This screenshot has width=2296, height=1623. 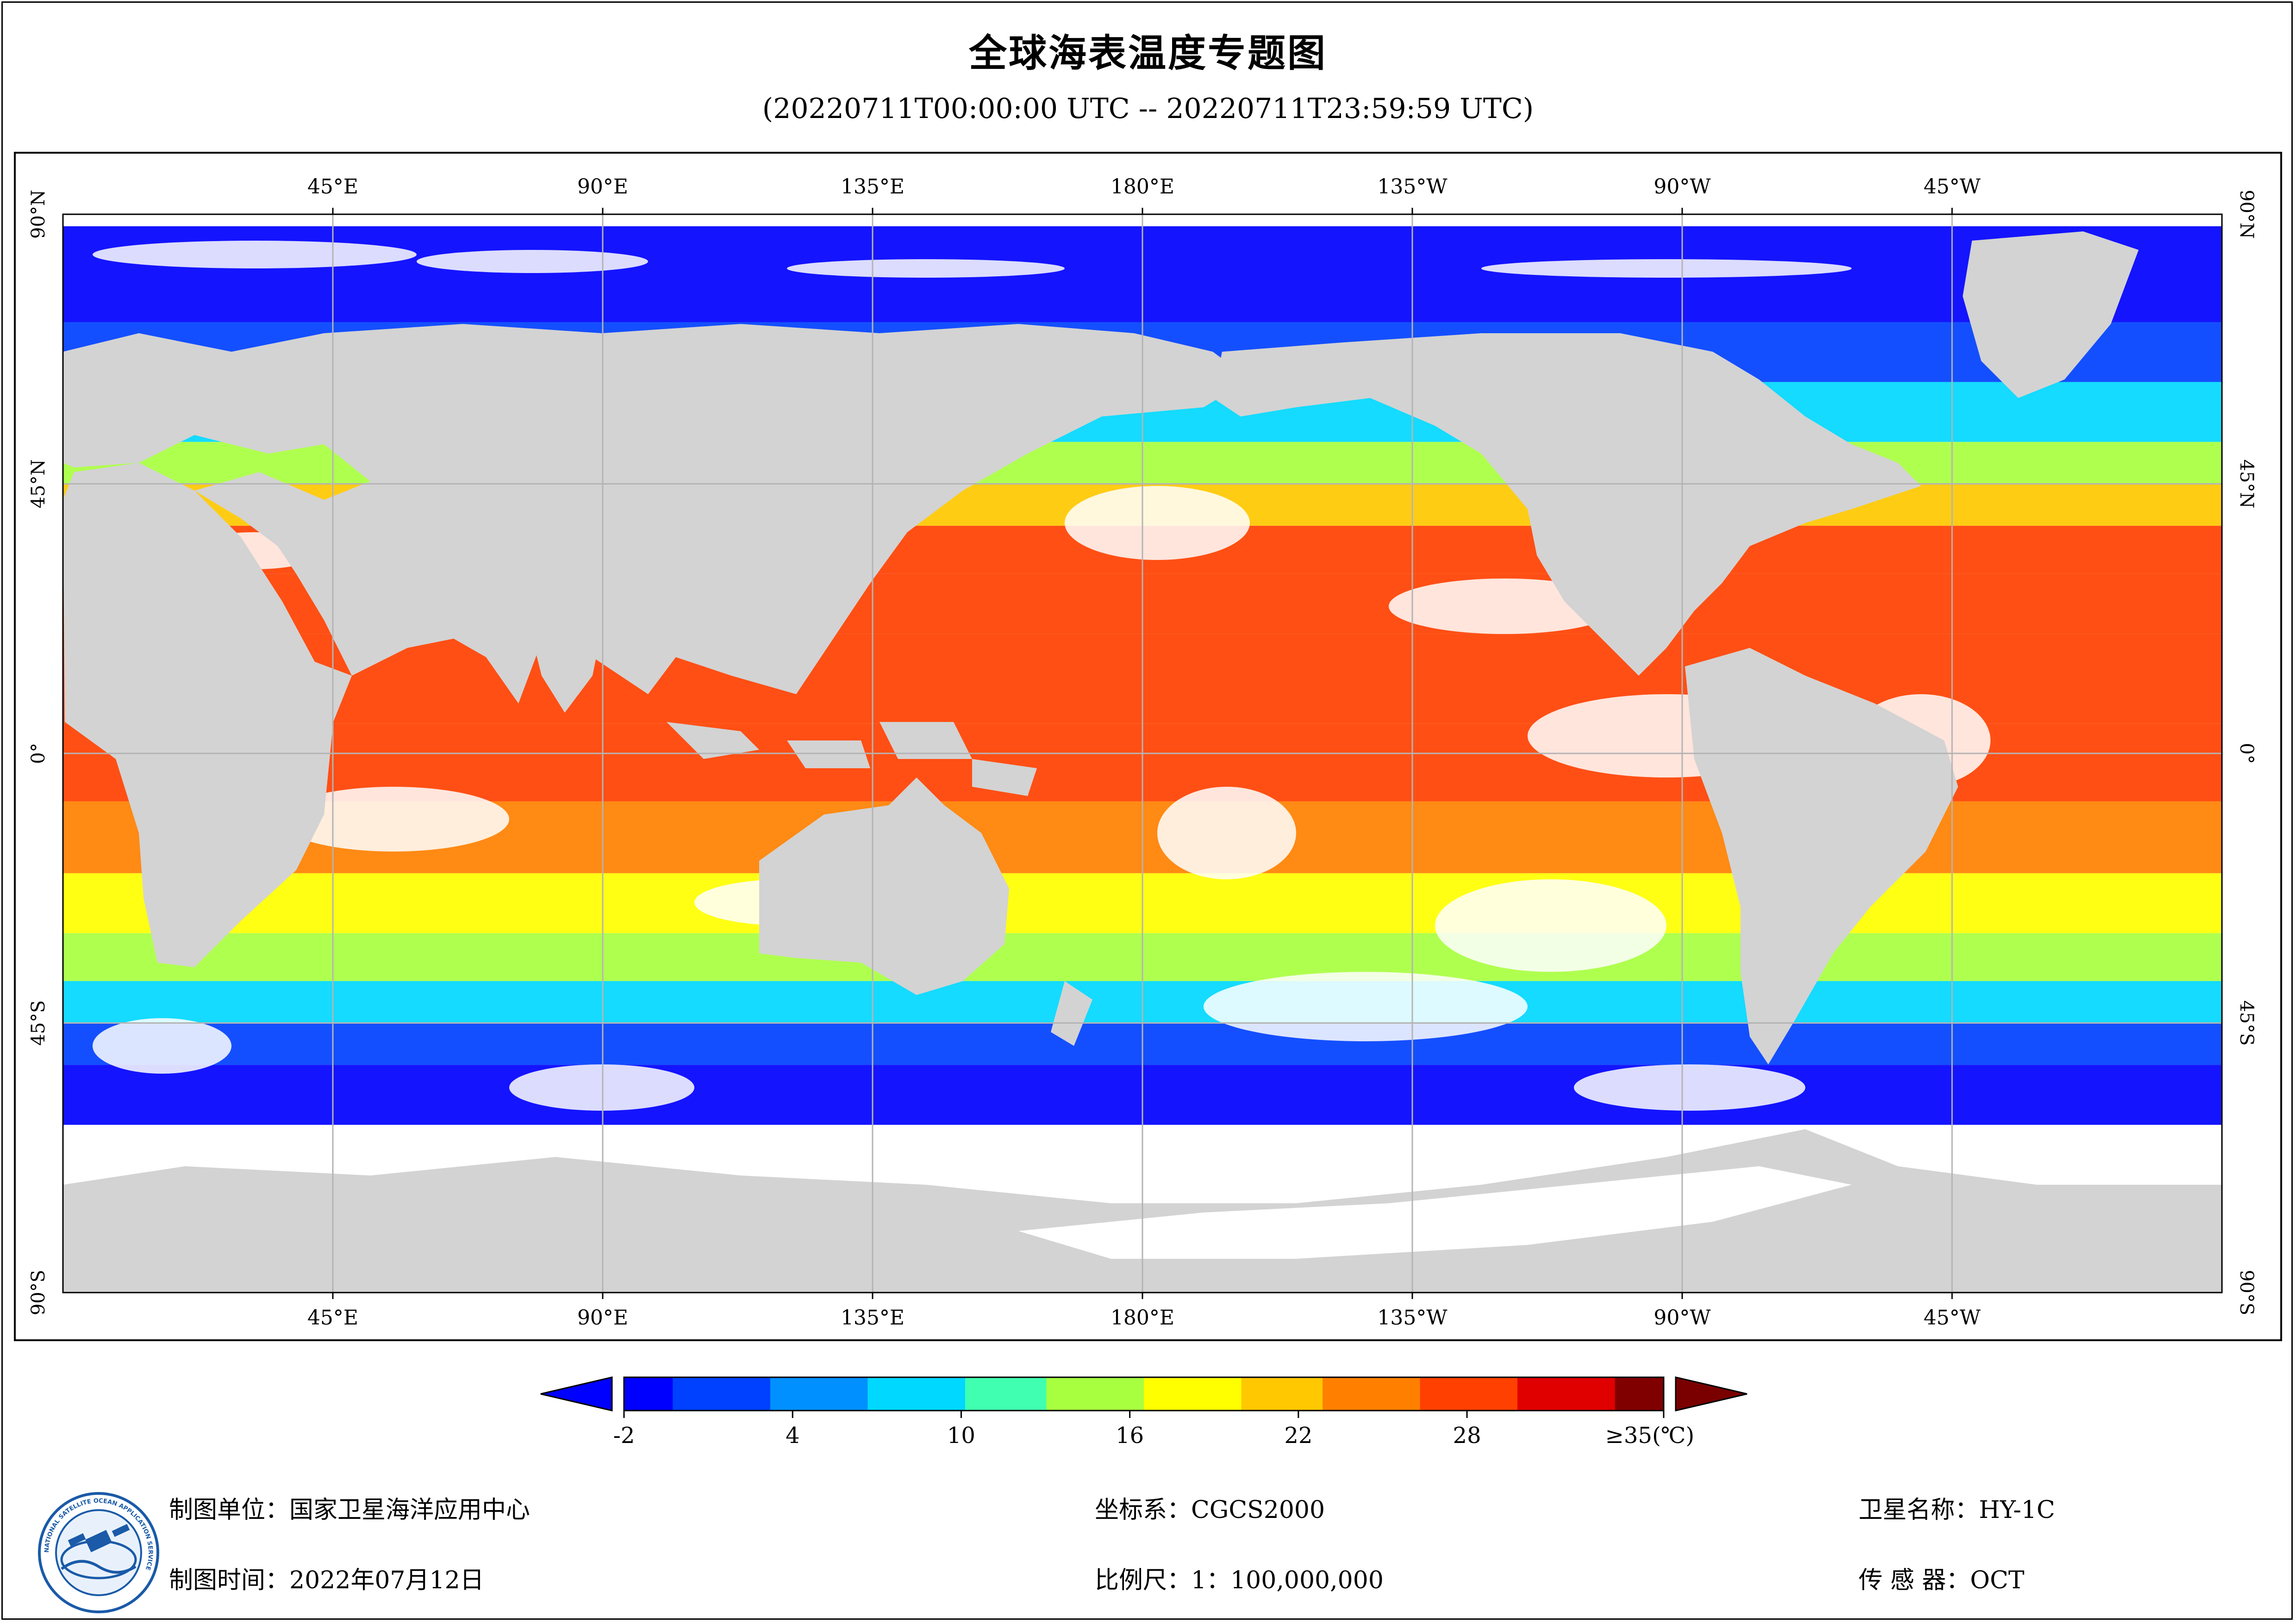 What do you see at coordinates (565, 666) in the screenshot?
I see `land-india` at bounding box center [565, 666].